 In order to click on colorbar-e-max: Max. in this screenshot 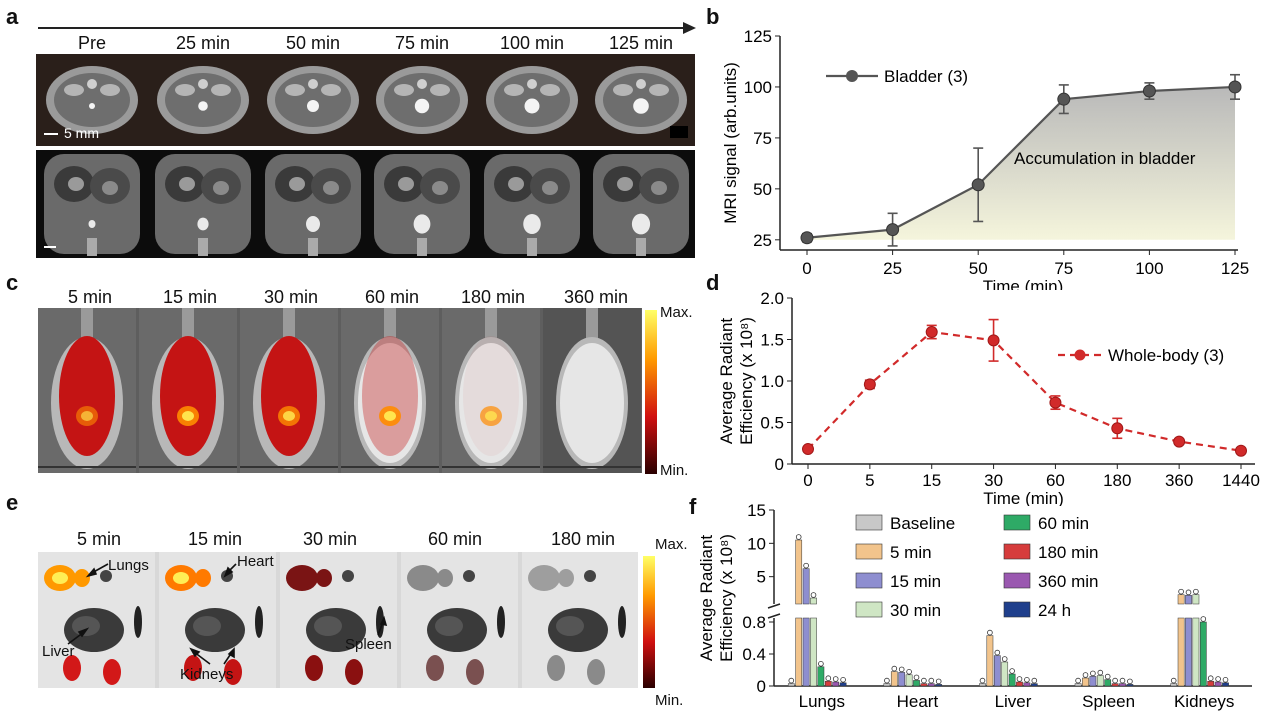, I will do `click(671, 544)`.